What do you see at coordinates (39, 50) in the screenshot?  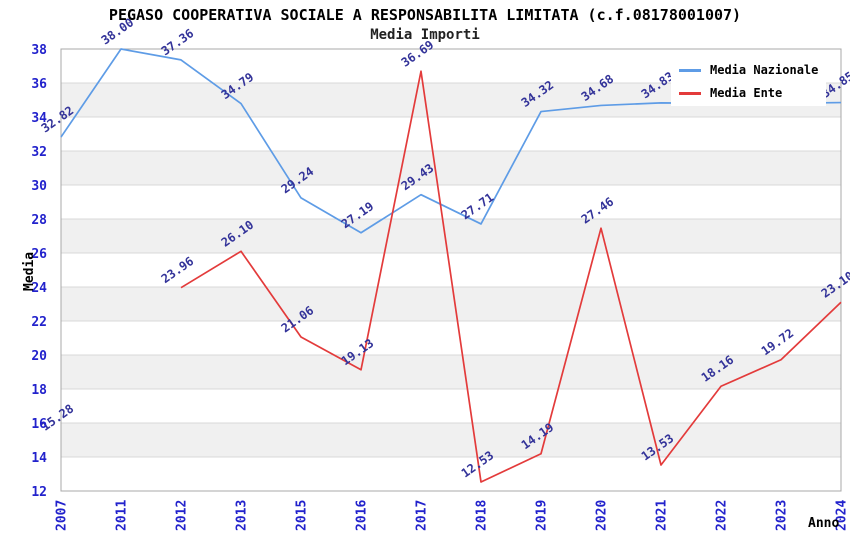 I see `y-tick-label: 38` at bounding box center [39, 50].